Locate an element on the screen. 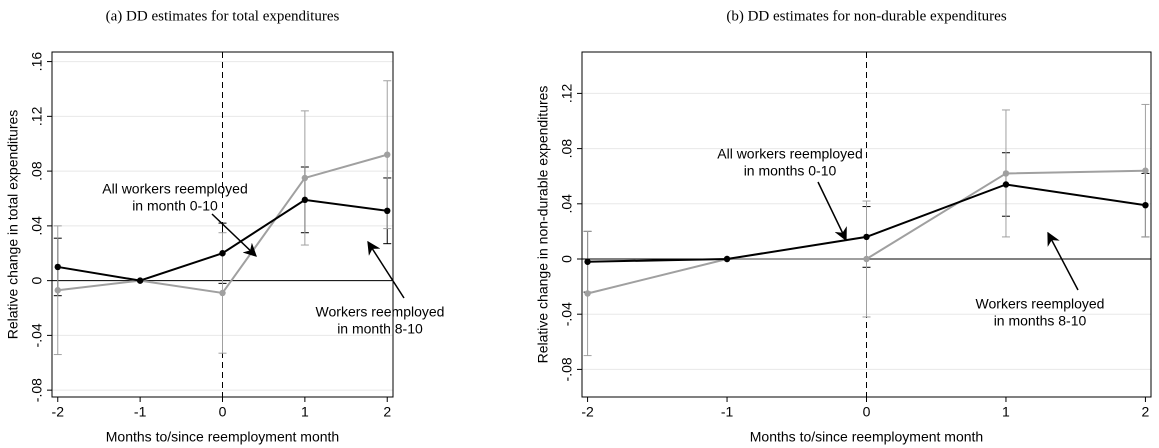 Image resolution: width=1159 pixels, height=448 pixels. y-axis-label: Relative change in total expenditures is located at coordinates (13, 225).